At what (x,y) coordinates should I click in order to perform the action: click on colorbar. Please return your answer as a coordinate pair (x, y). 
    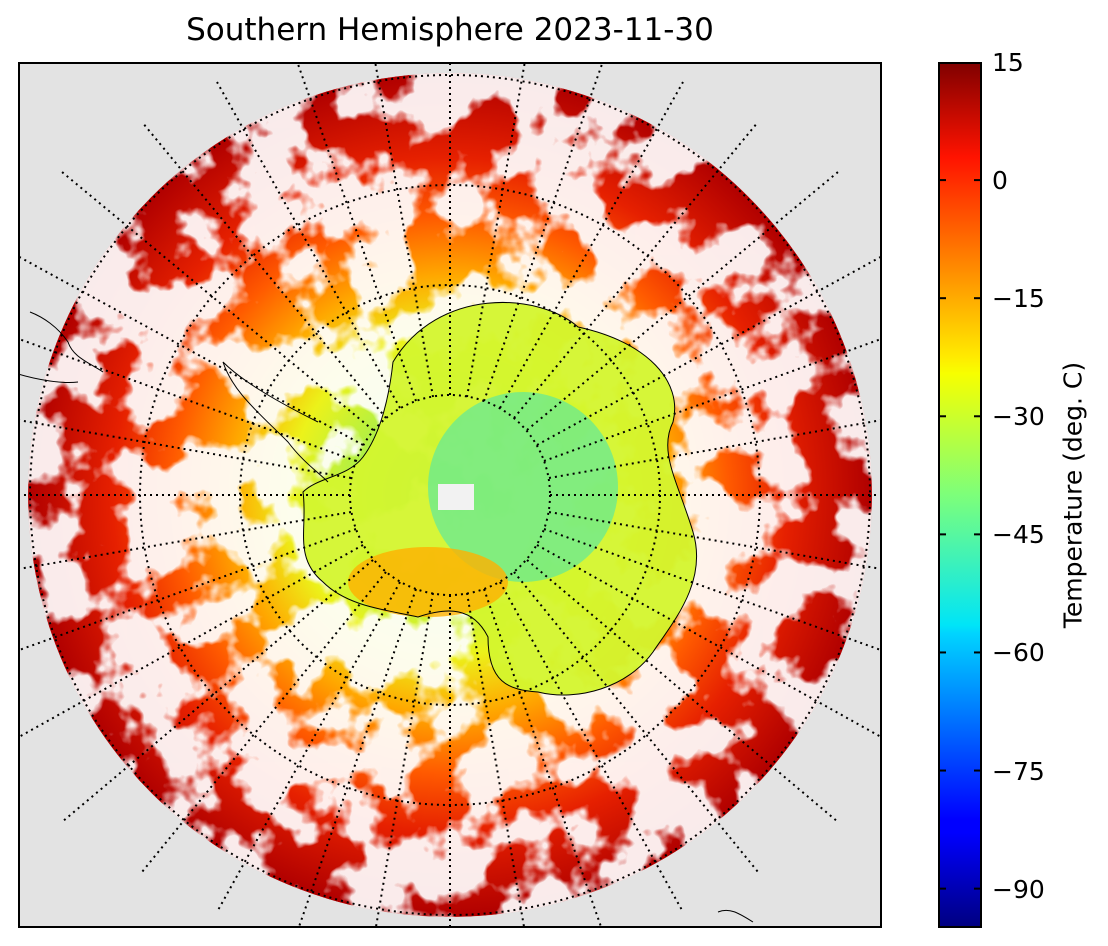
    Looking at the image, I should click on (960, 495).